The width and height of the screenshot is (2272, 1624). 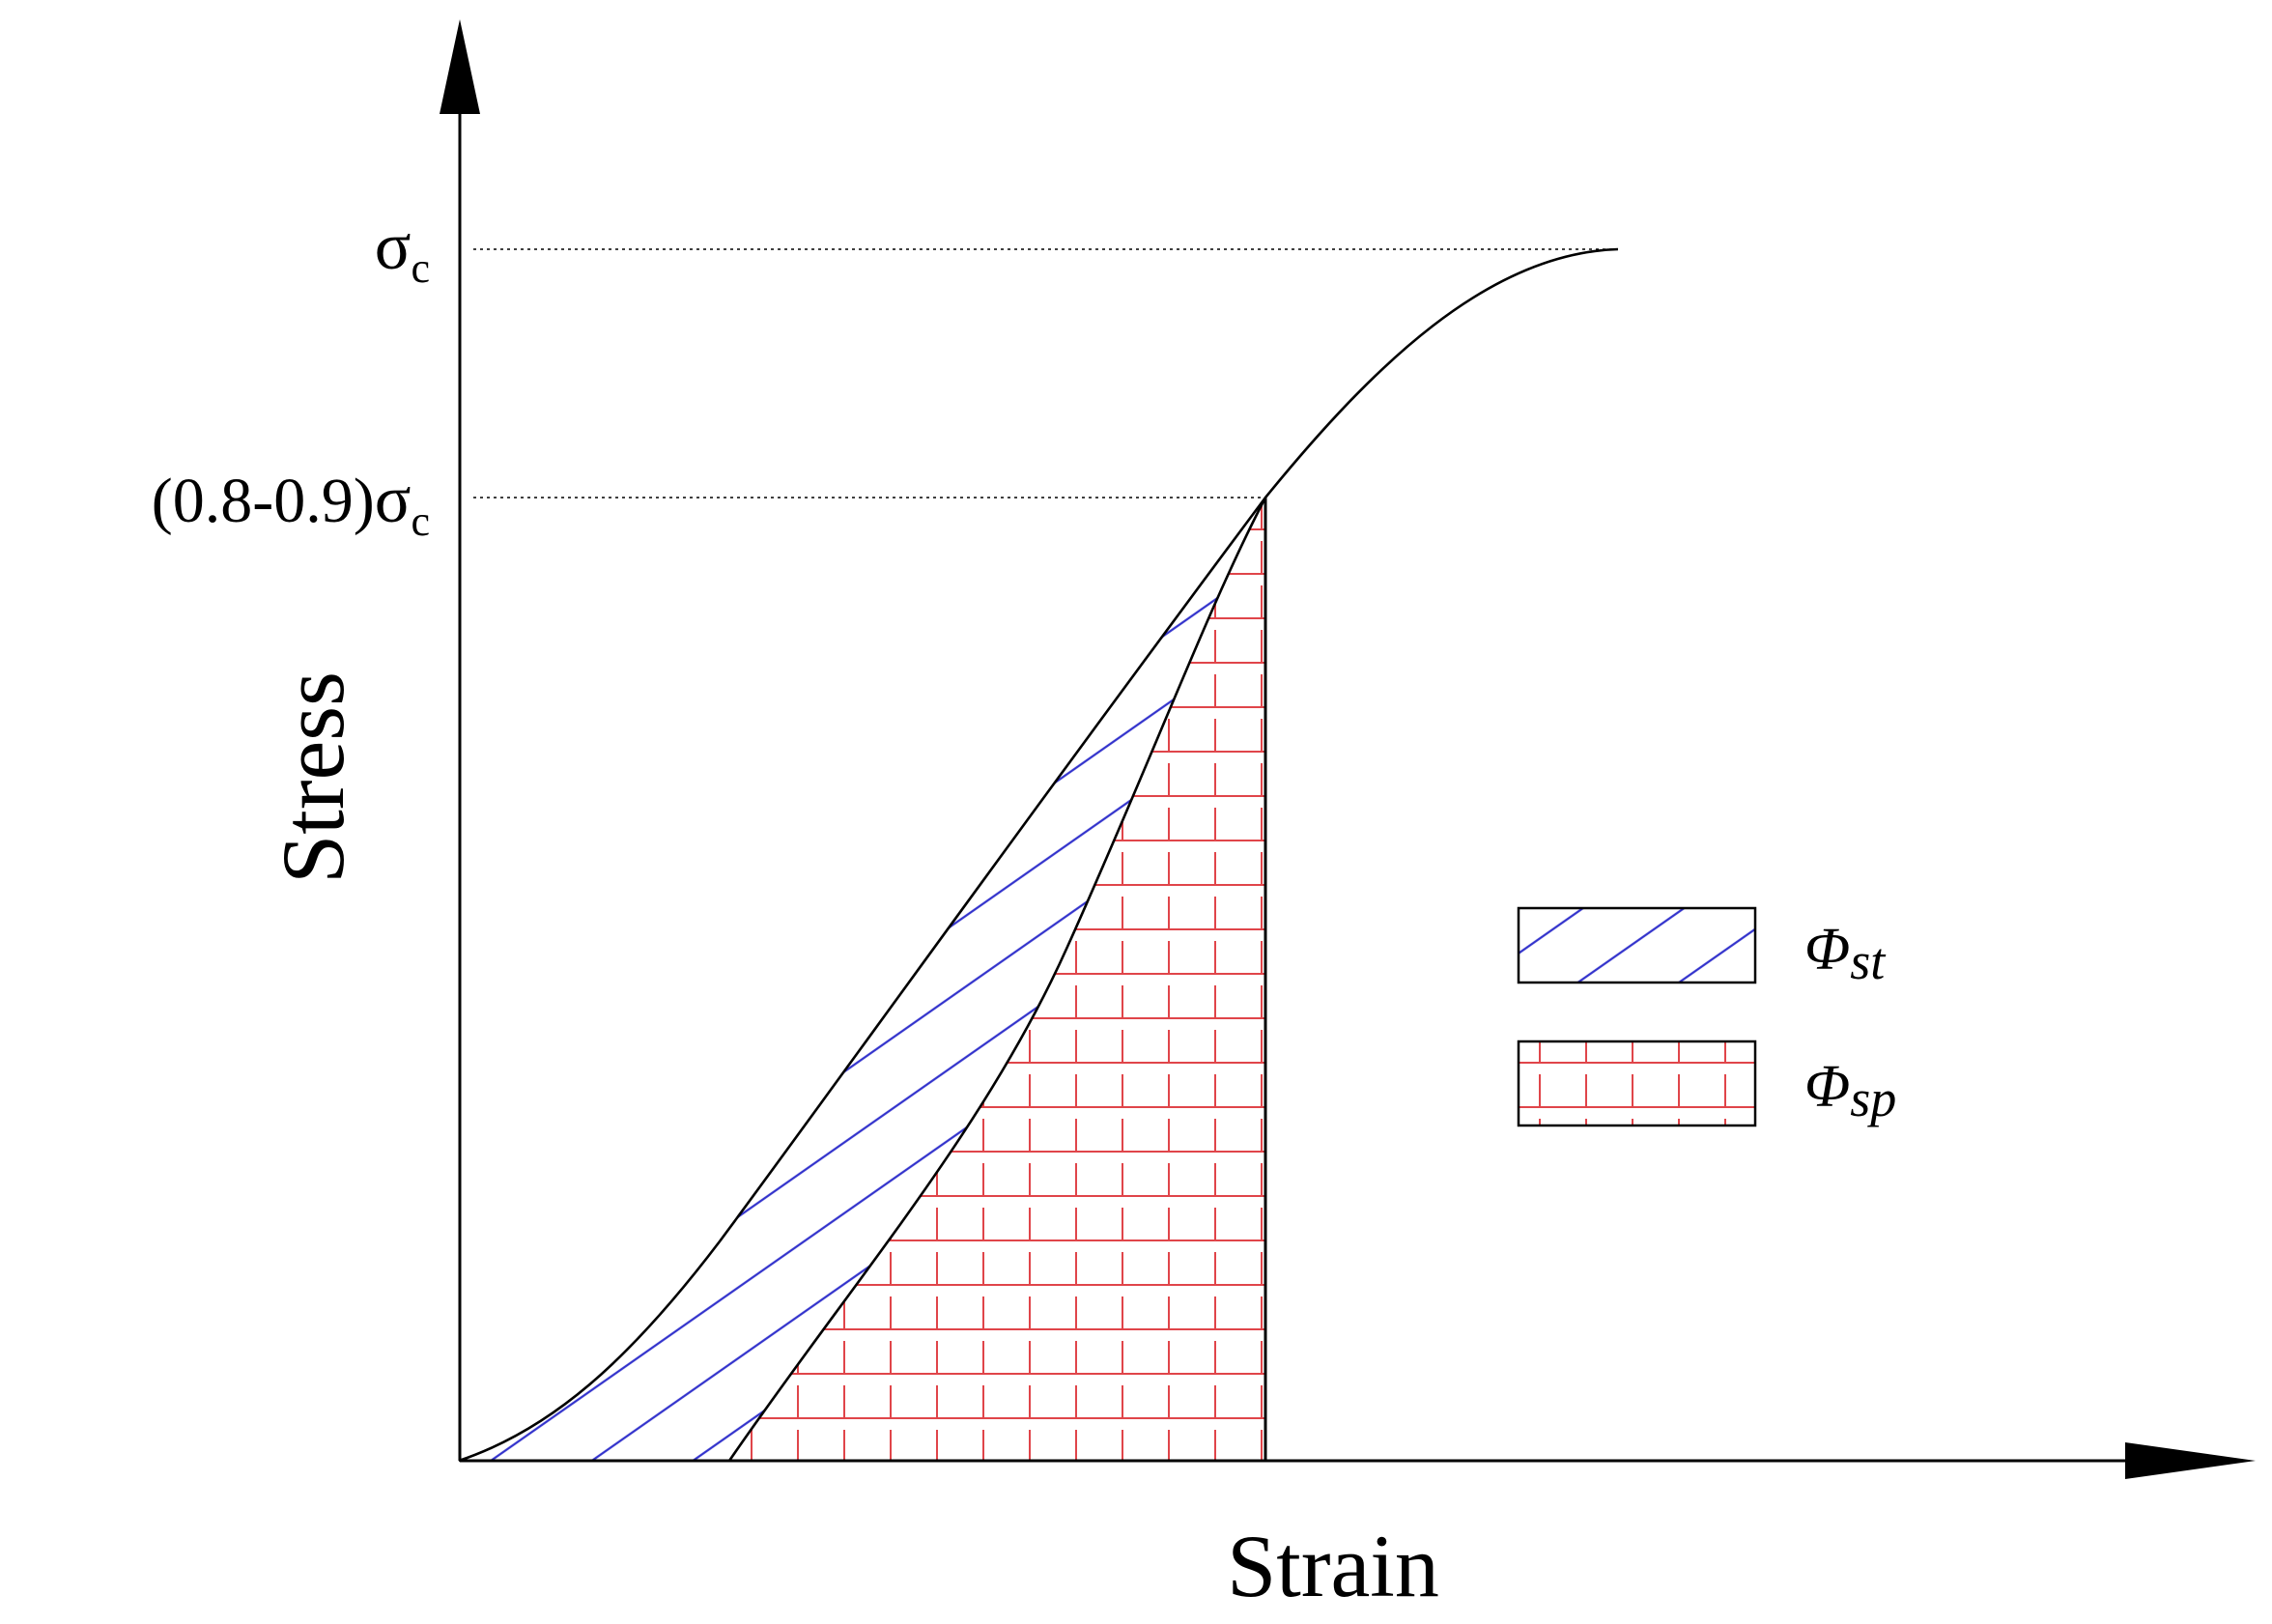 I want to click on y-axis-label: Stress, so click(x=313, y=777).